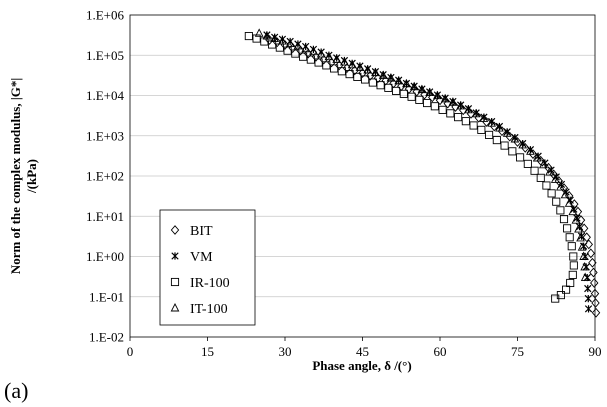 This screenshot has width=607, height=407. Describe the element at coordinates (15, 176) in the screenshot. I see `y-axis-title-line1: Norm of the complex modulus, |G*|` at that location.